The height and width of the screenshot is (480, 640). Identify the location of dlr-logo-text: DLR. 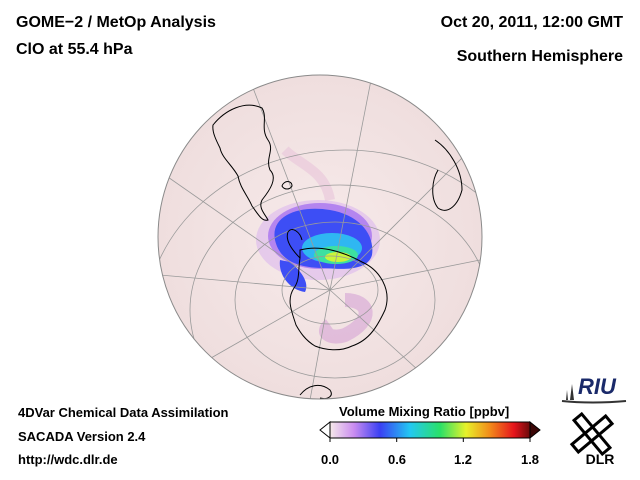
(600, 459).